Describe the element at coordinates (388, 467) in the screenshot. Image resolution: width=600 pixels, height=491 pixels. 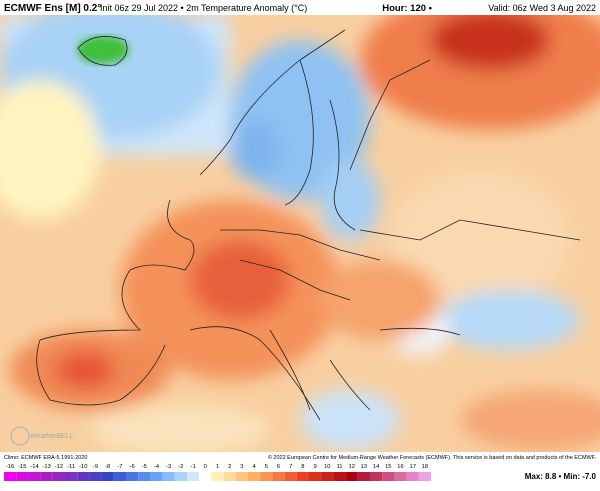
I see `colorbar-label: 15` at that location.